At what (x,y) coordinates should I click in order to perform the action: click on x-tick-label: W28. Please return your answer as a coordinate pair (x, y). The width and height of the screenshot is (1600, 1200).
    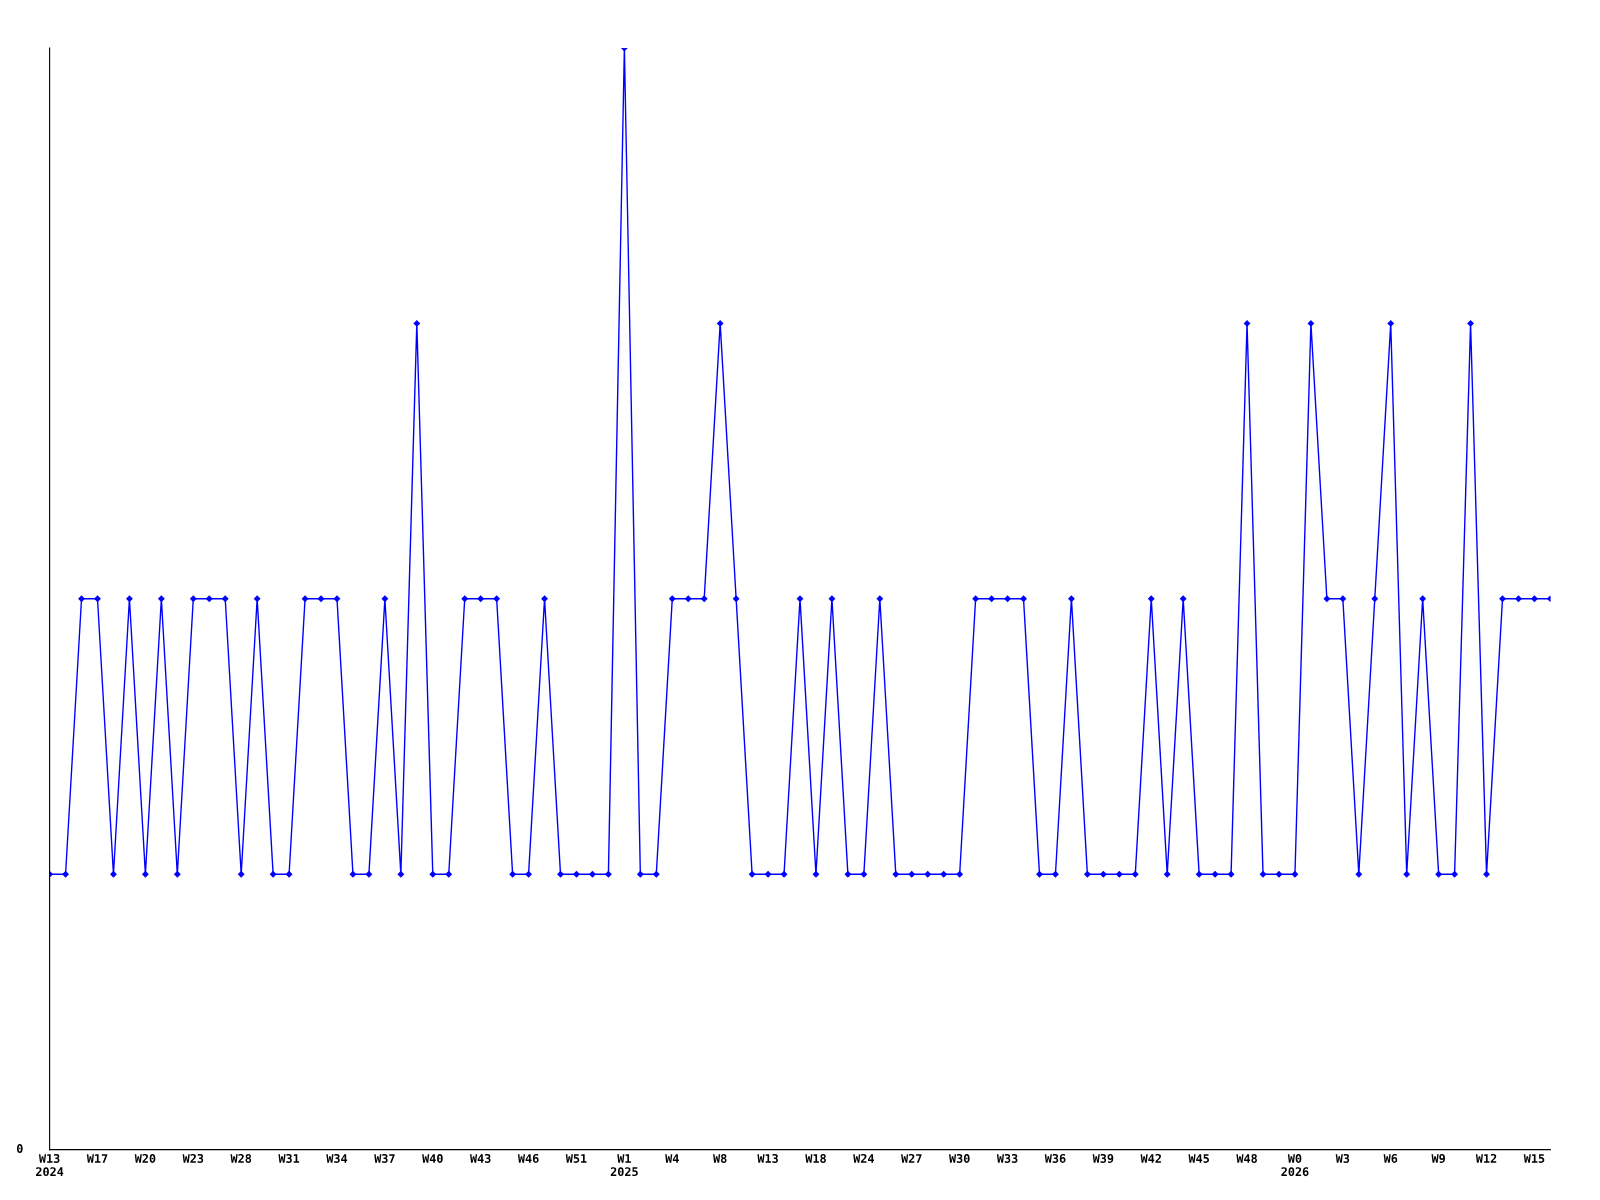
    Looking at the image, I should click on (241, 1158).